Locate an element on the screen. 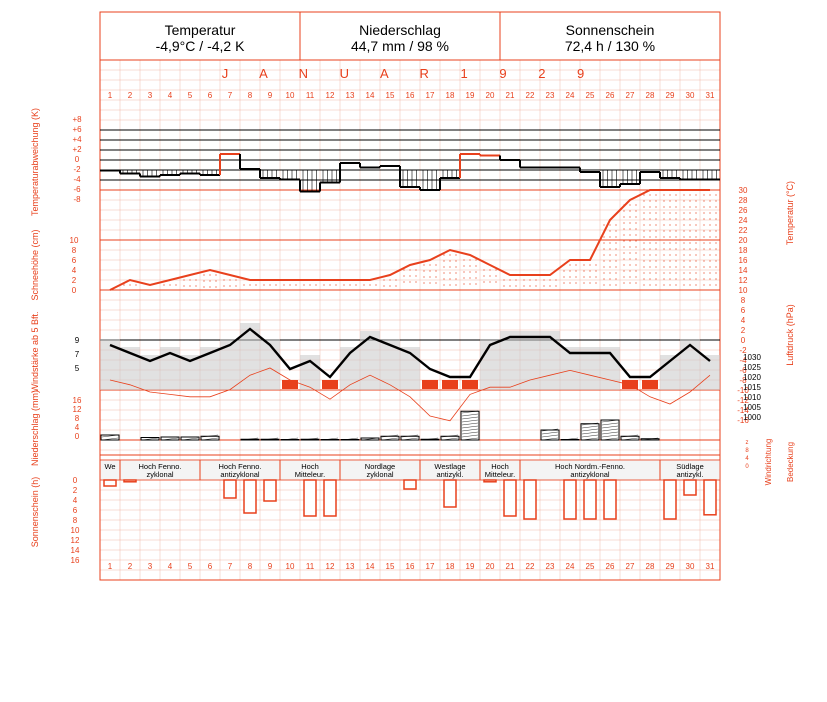  wind-band is located at coordinates (510, 360).